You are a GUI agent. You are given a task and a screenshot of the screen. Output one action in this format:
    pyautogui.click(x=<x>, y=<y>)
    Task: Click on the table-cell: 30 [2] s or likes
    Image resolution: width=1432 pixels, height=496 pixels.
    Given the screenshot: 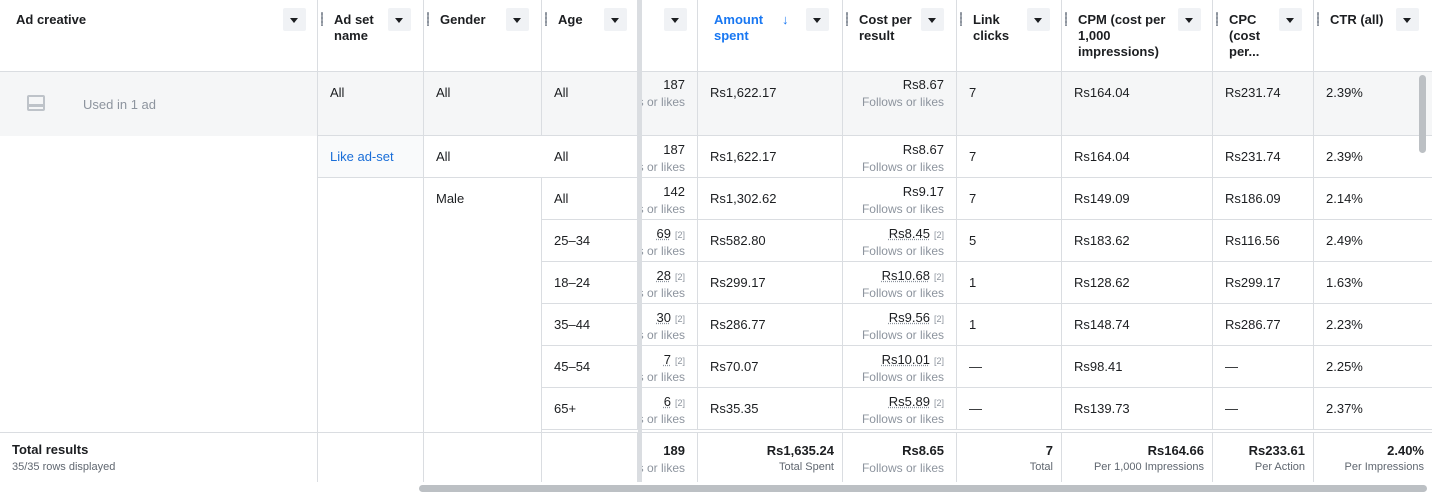 What is the action you would take?
    pyautogui.click(x=670, y=325)
    